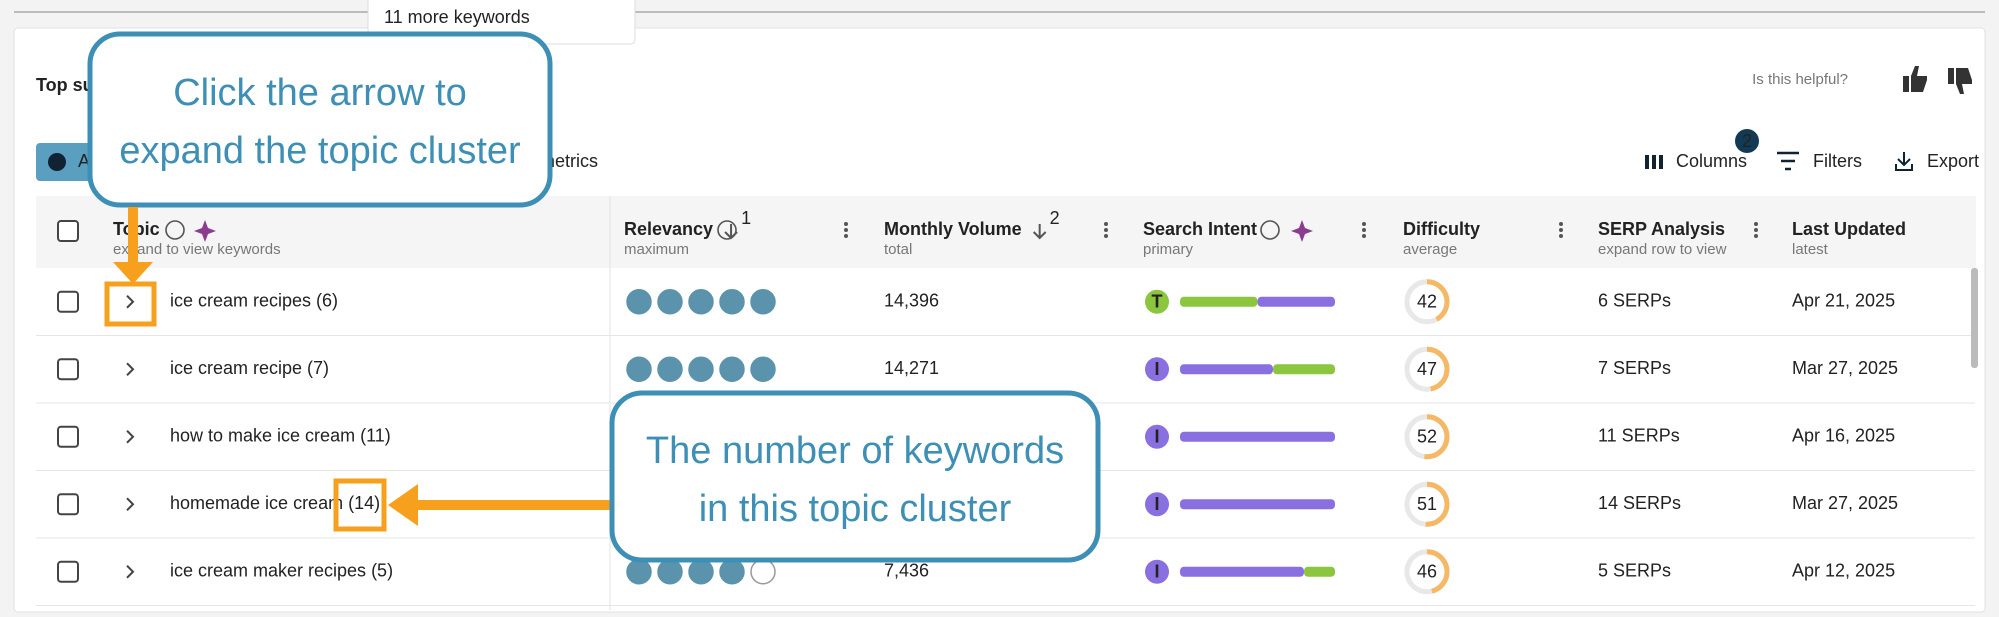  Describe the element at coordinates (1639, 503) in the screenshot. I see `serp-count: 14 SERPs` at that location.